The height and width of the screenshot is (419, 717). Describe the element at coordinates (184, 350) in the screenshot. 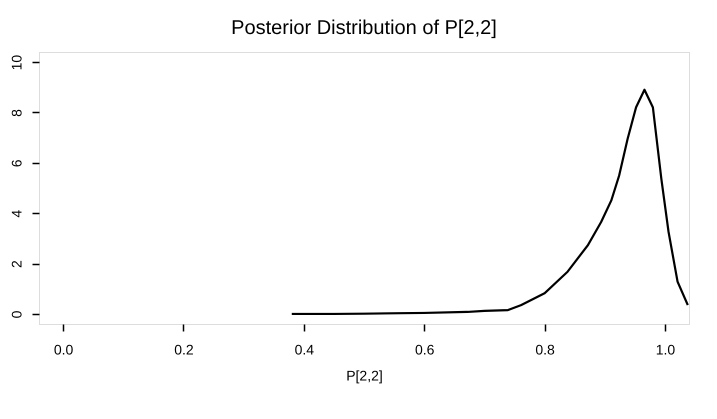

I see `x-tick-label: 0.2` at that location.